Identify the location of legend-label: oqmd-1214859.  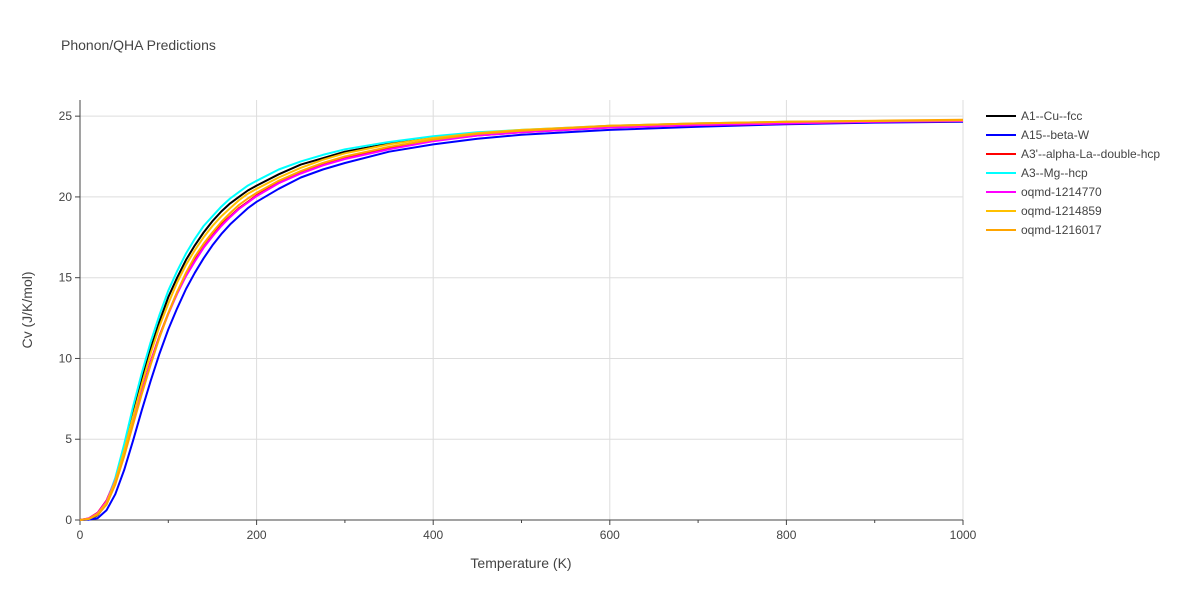
(1061, 211).